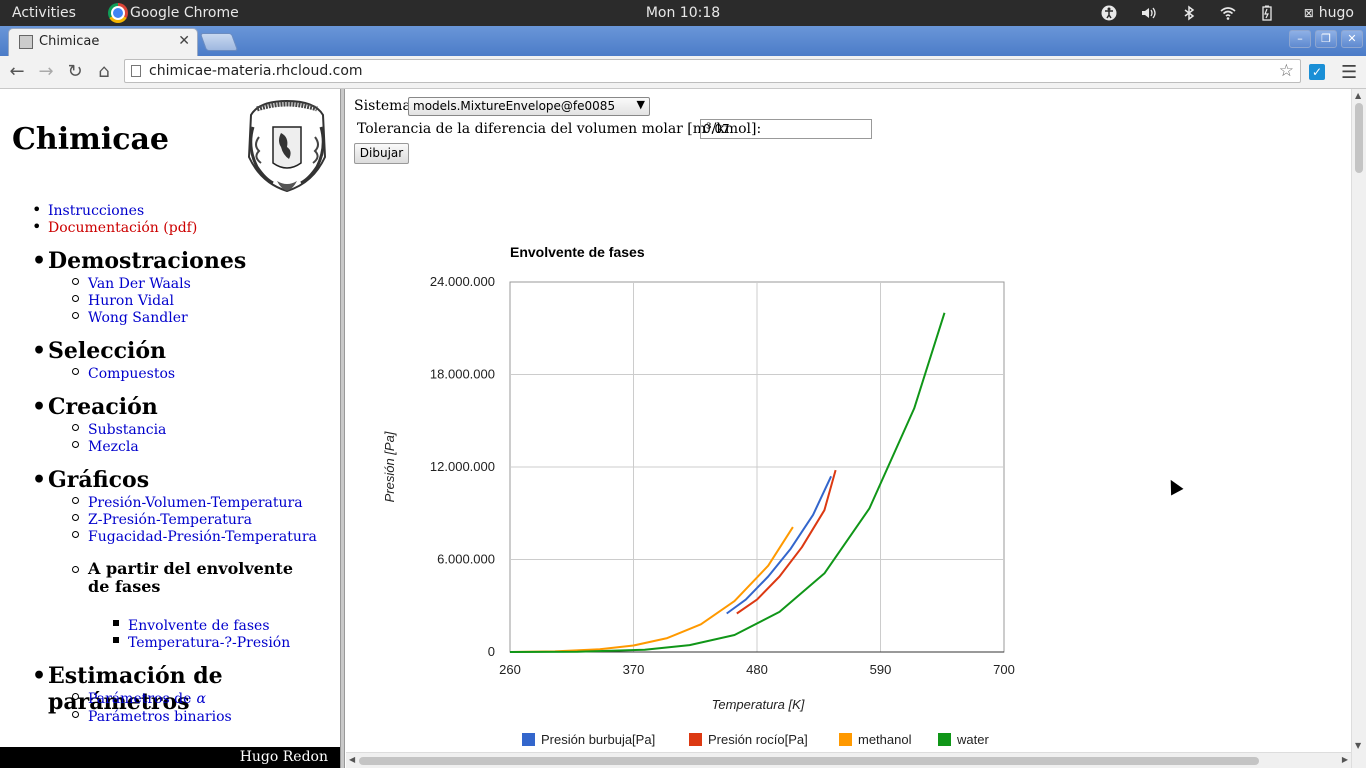  Describe the element at coordinates (1300, 39) in the screenshot. I see `minimize-button: –` at that location.